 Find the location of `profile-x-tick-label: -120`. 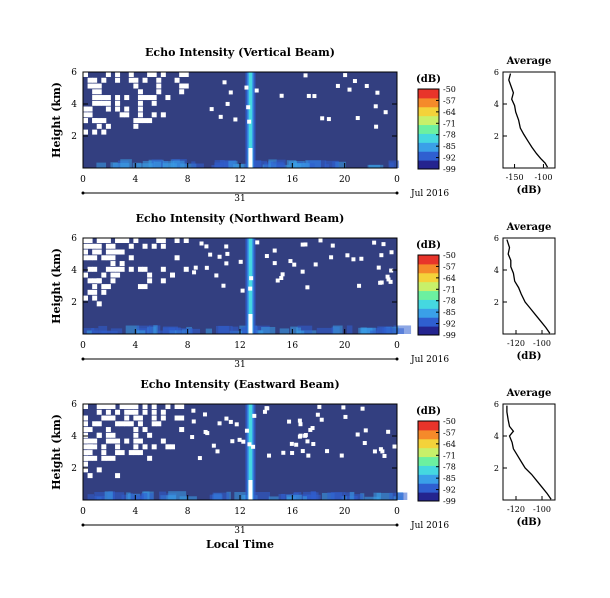

profile-x-tick-label: -120 is located at coordinates (516, 509).